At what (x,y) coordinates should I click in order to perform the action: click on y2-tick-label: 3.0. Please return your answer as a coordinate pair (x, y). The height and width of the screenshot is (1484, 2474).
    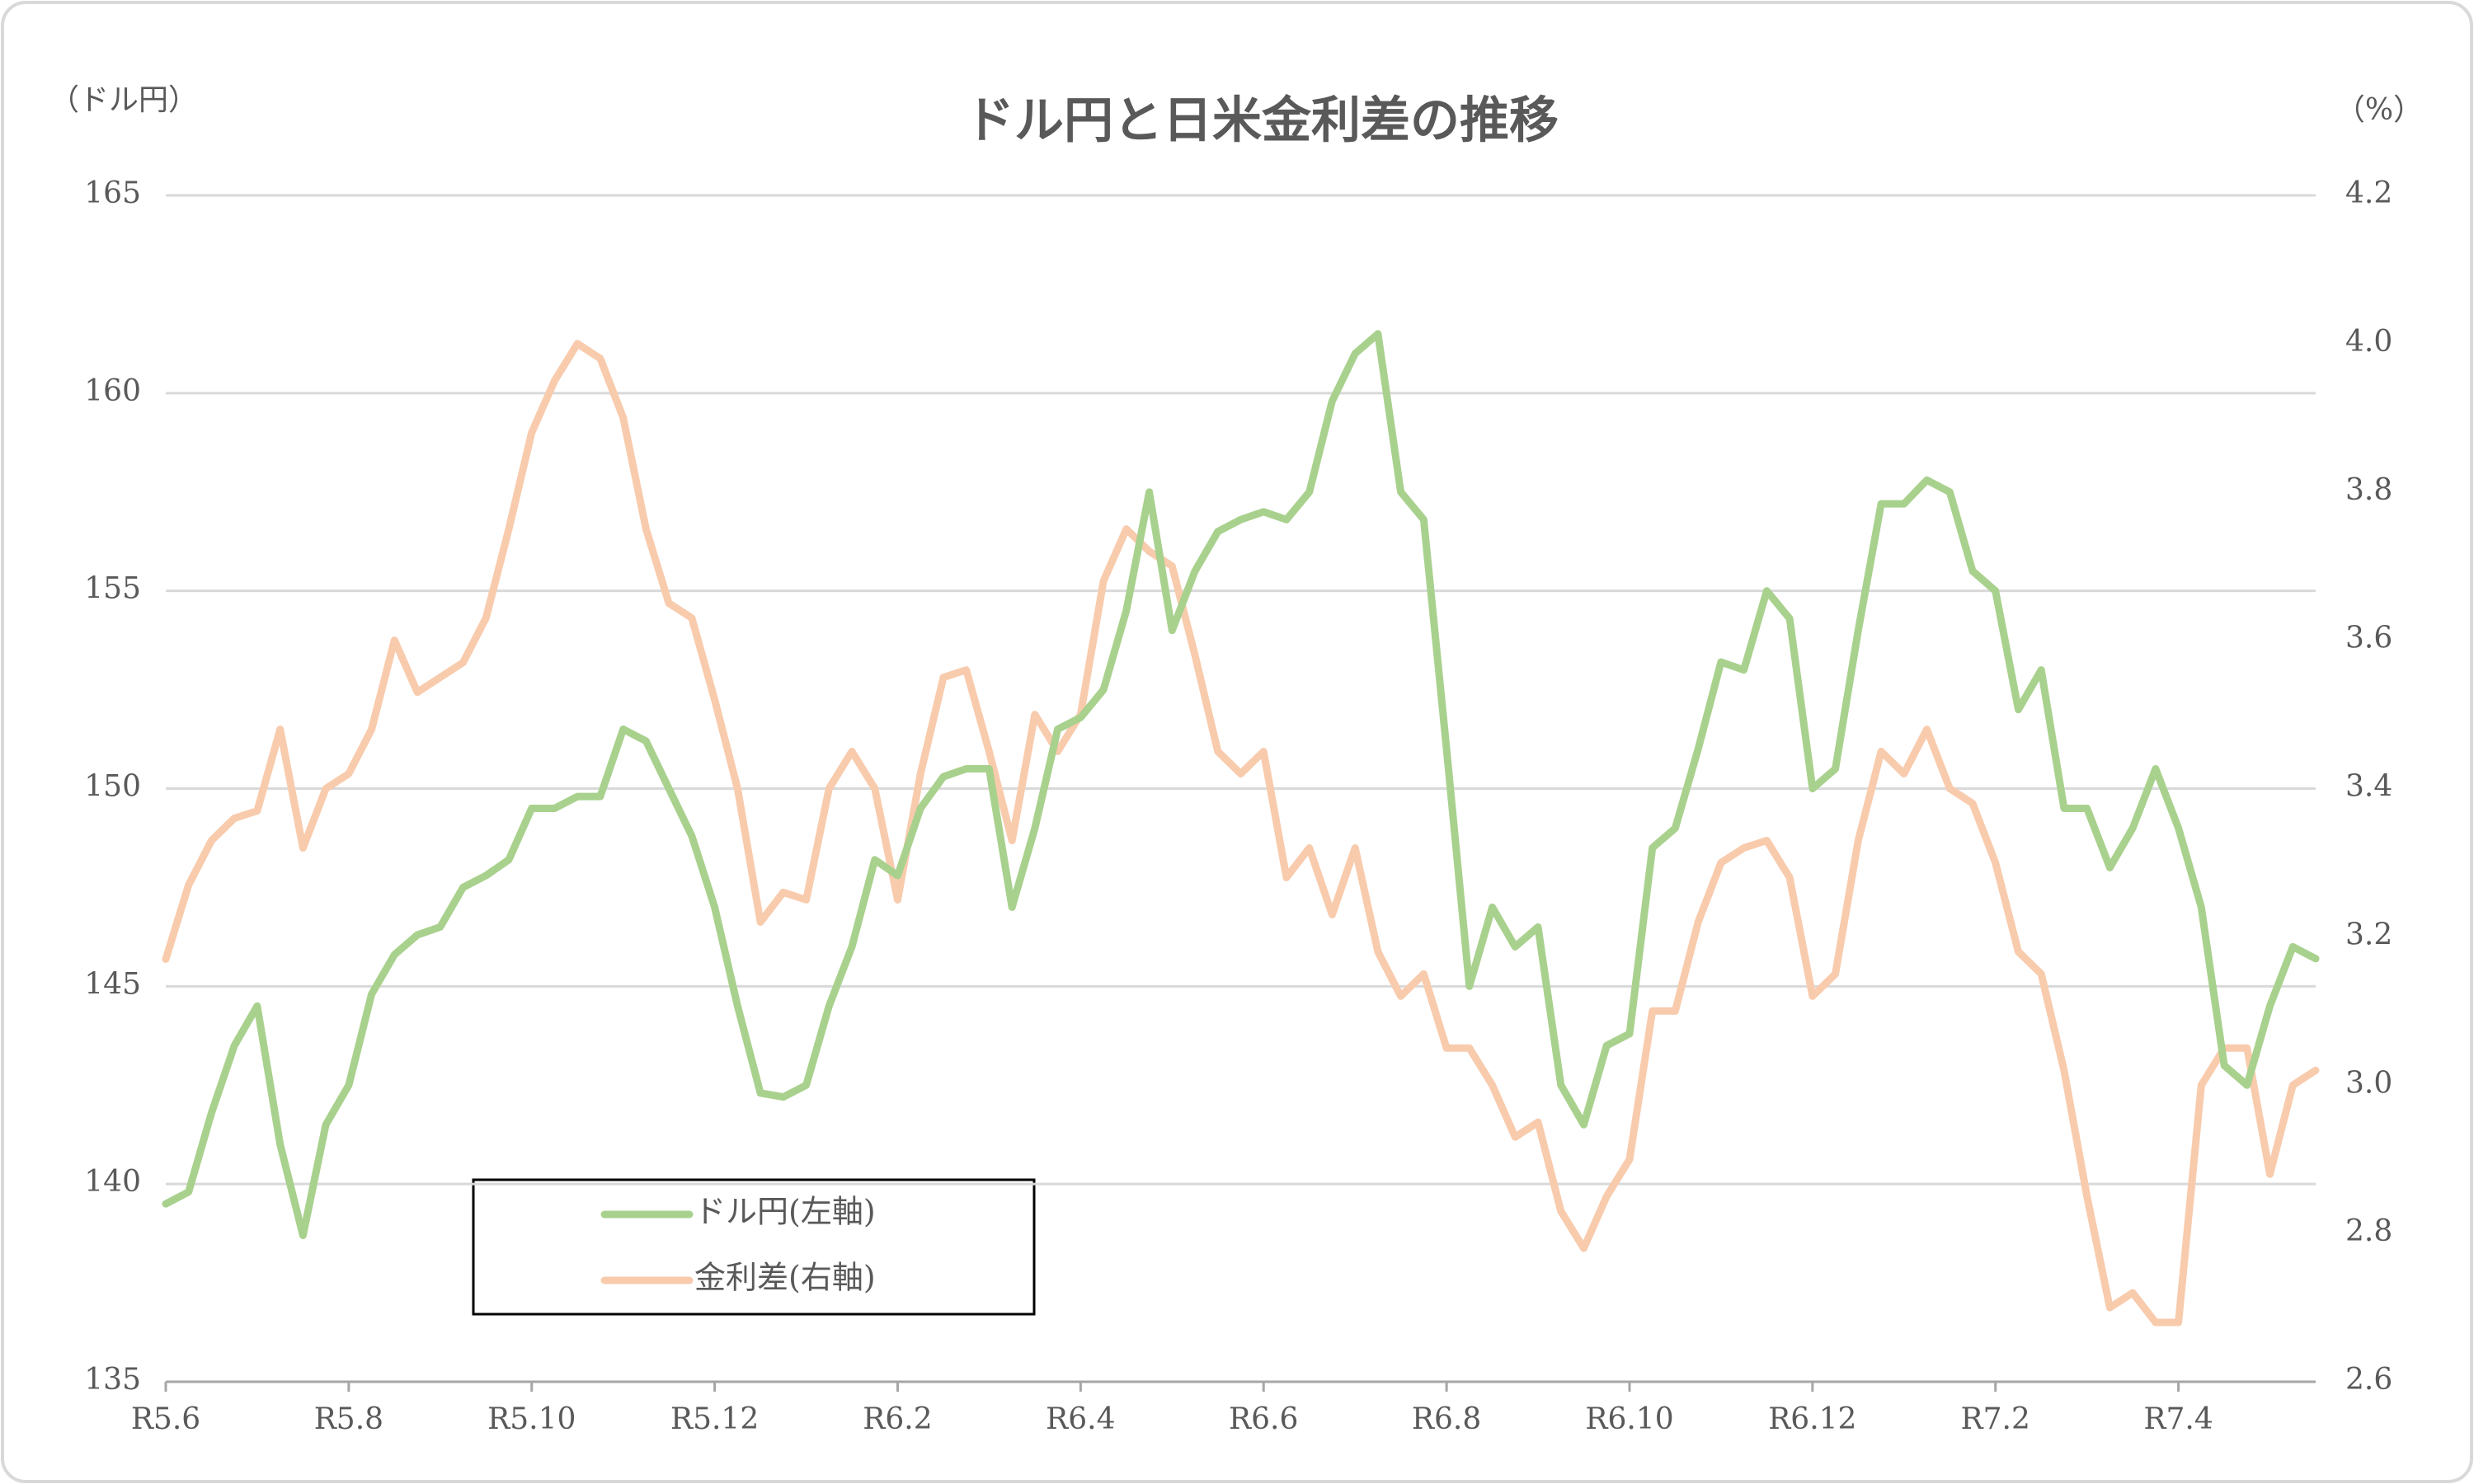
    Looking at the image, I should click on (2368, 1083).